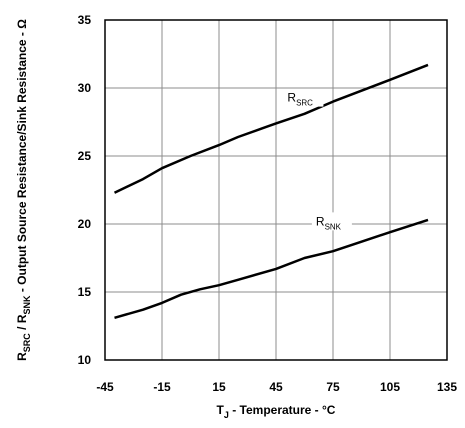 The width and height of the screenshot is (465, 428). I want to click on y-axis-label-s2: SNK, so click(27, 305).